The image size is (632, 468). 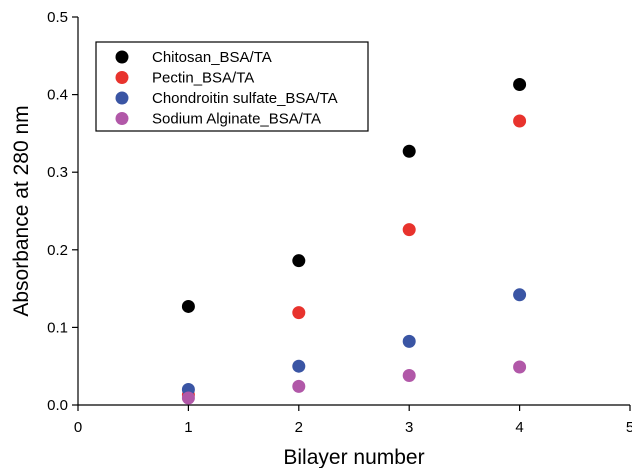 I want to click on legend-label: Chondroitin sulfate_BSA/TA, so click(x=245, y=98).